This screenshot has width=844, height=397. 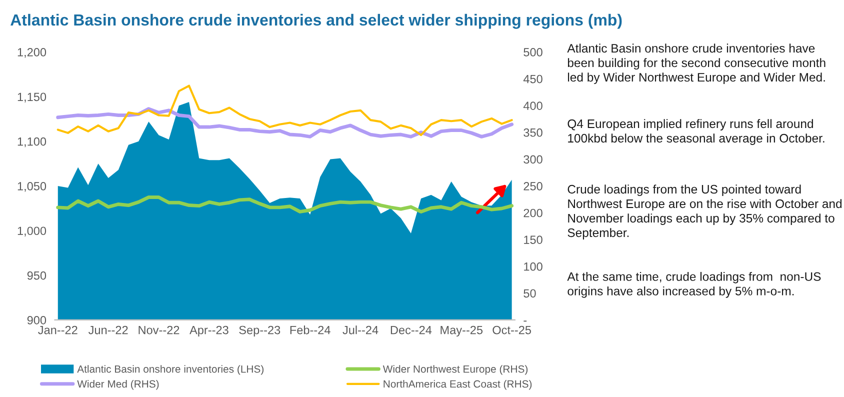 I want to click on text: Crude loadings from the US pointed toward Northwest Europe are on the rise with October and November loadings each up by 35% compared to September., so click(x=705, y=212).